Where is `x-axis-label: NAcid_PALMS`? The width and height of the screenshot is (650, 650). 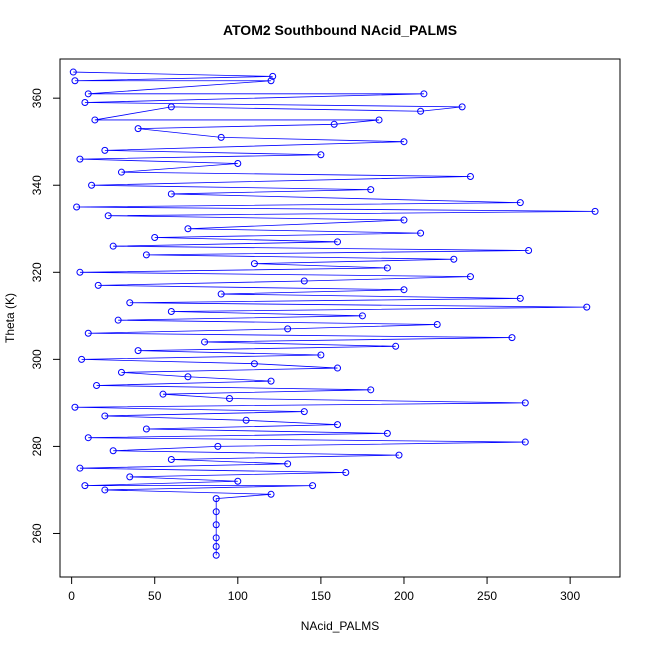 x-axis-label: NAcid_PALMS is located at coordinates (340, 626).